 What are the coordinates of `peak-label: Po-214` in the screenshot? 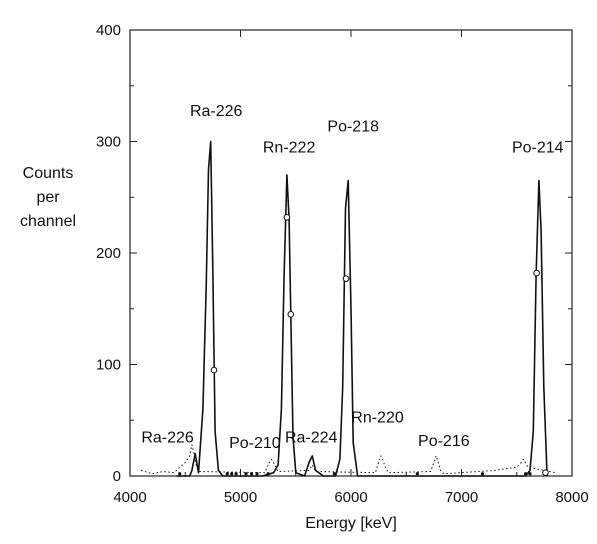 It's located at (538, 148).